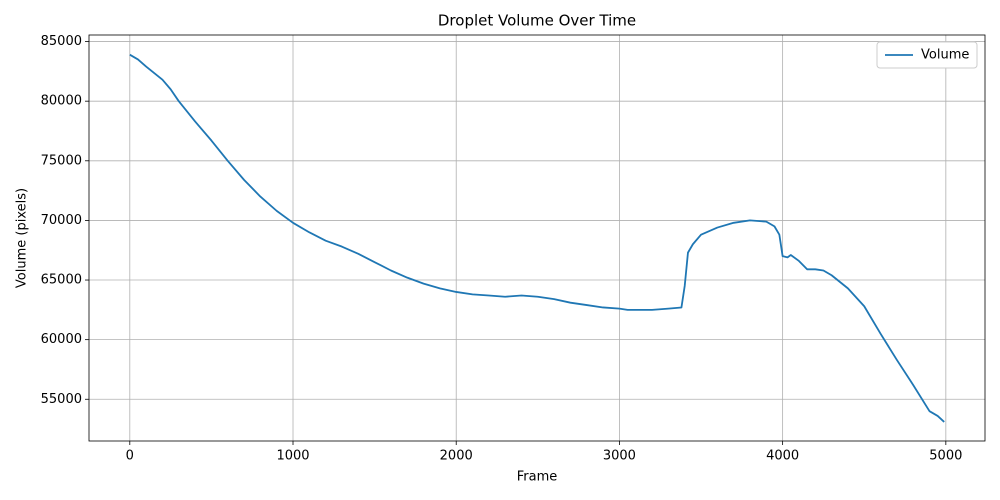 The image size is (1000, 500). What do you see at coordinates (61, 399) in the screenshot?
I see `y-tick-label: 55000` at bounding box center [61, 399].